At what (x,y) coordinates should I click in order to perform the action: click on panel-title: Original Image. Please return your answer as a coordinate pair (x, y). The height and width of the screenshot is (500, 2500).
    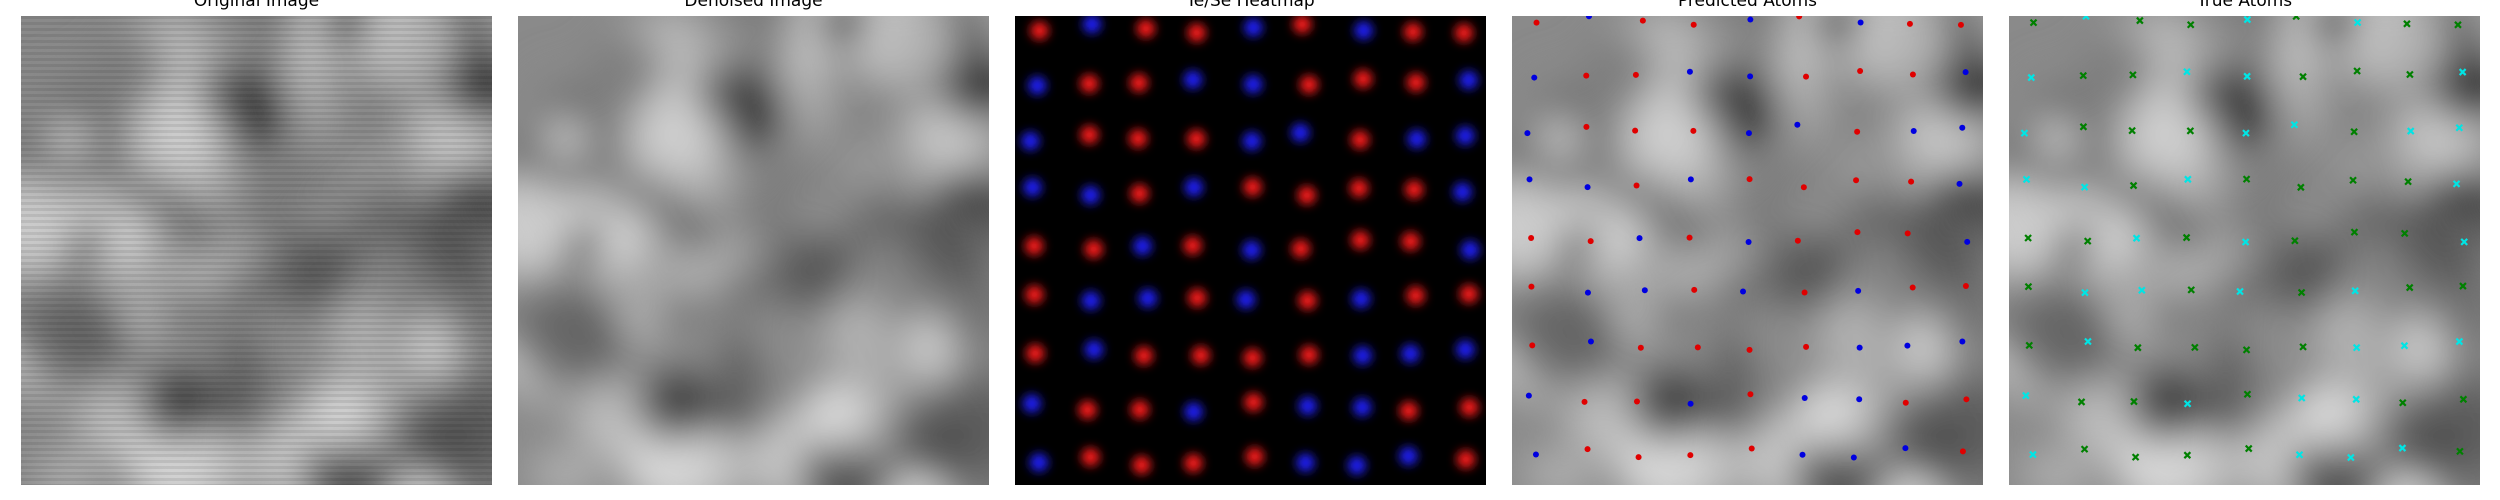
    Looking at the image, I should click on (256, 5).